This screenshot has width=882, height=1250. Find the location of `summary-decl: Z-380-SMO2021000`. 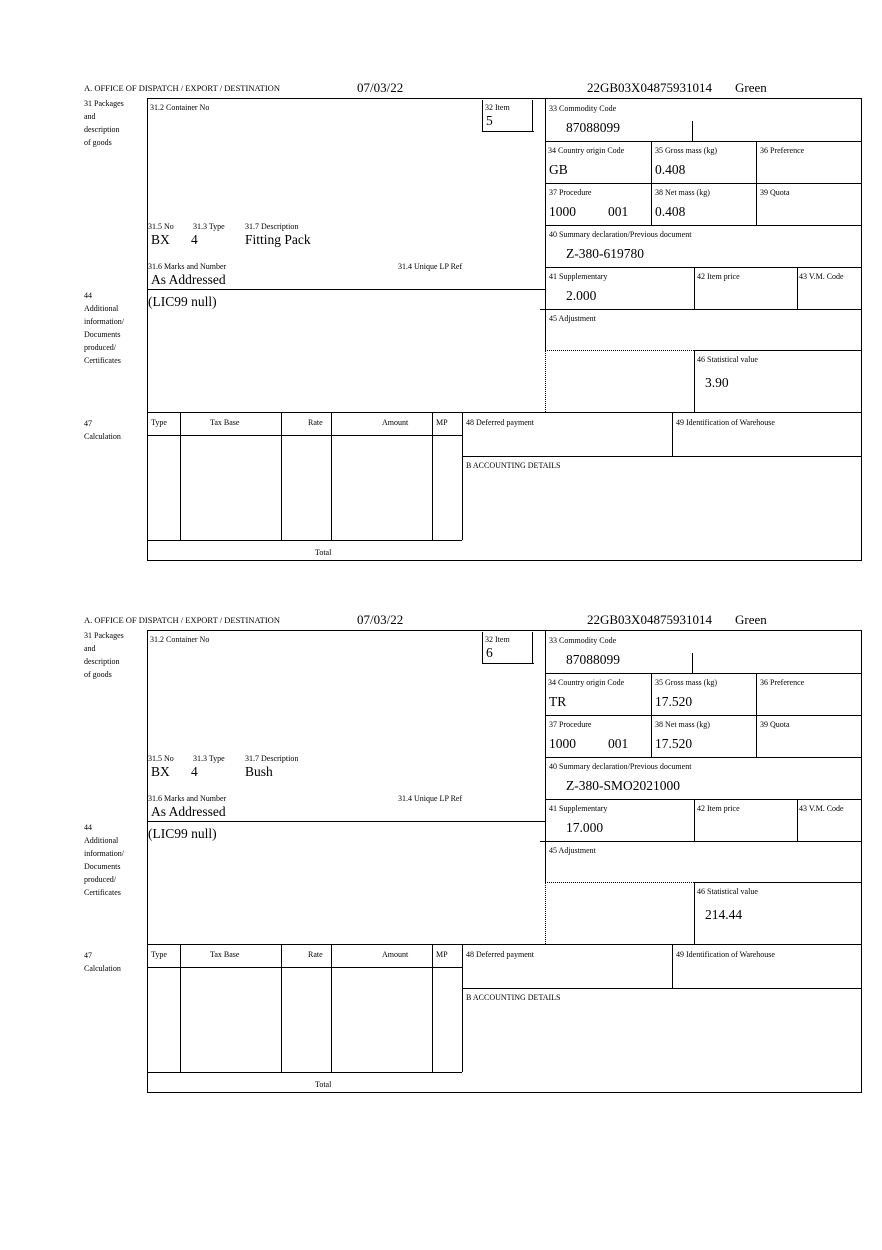

summary-decl: Z-380-SMO2021000 is located at coordinates (623, 785).